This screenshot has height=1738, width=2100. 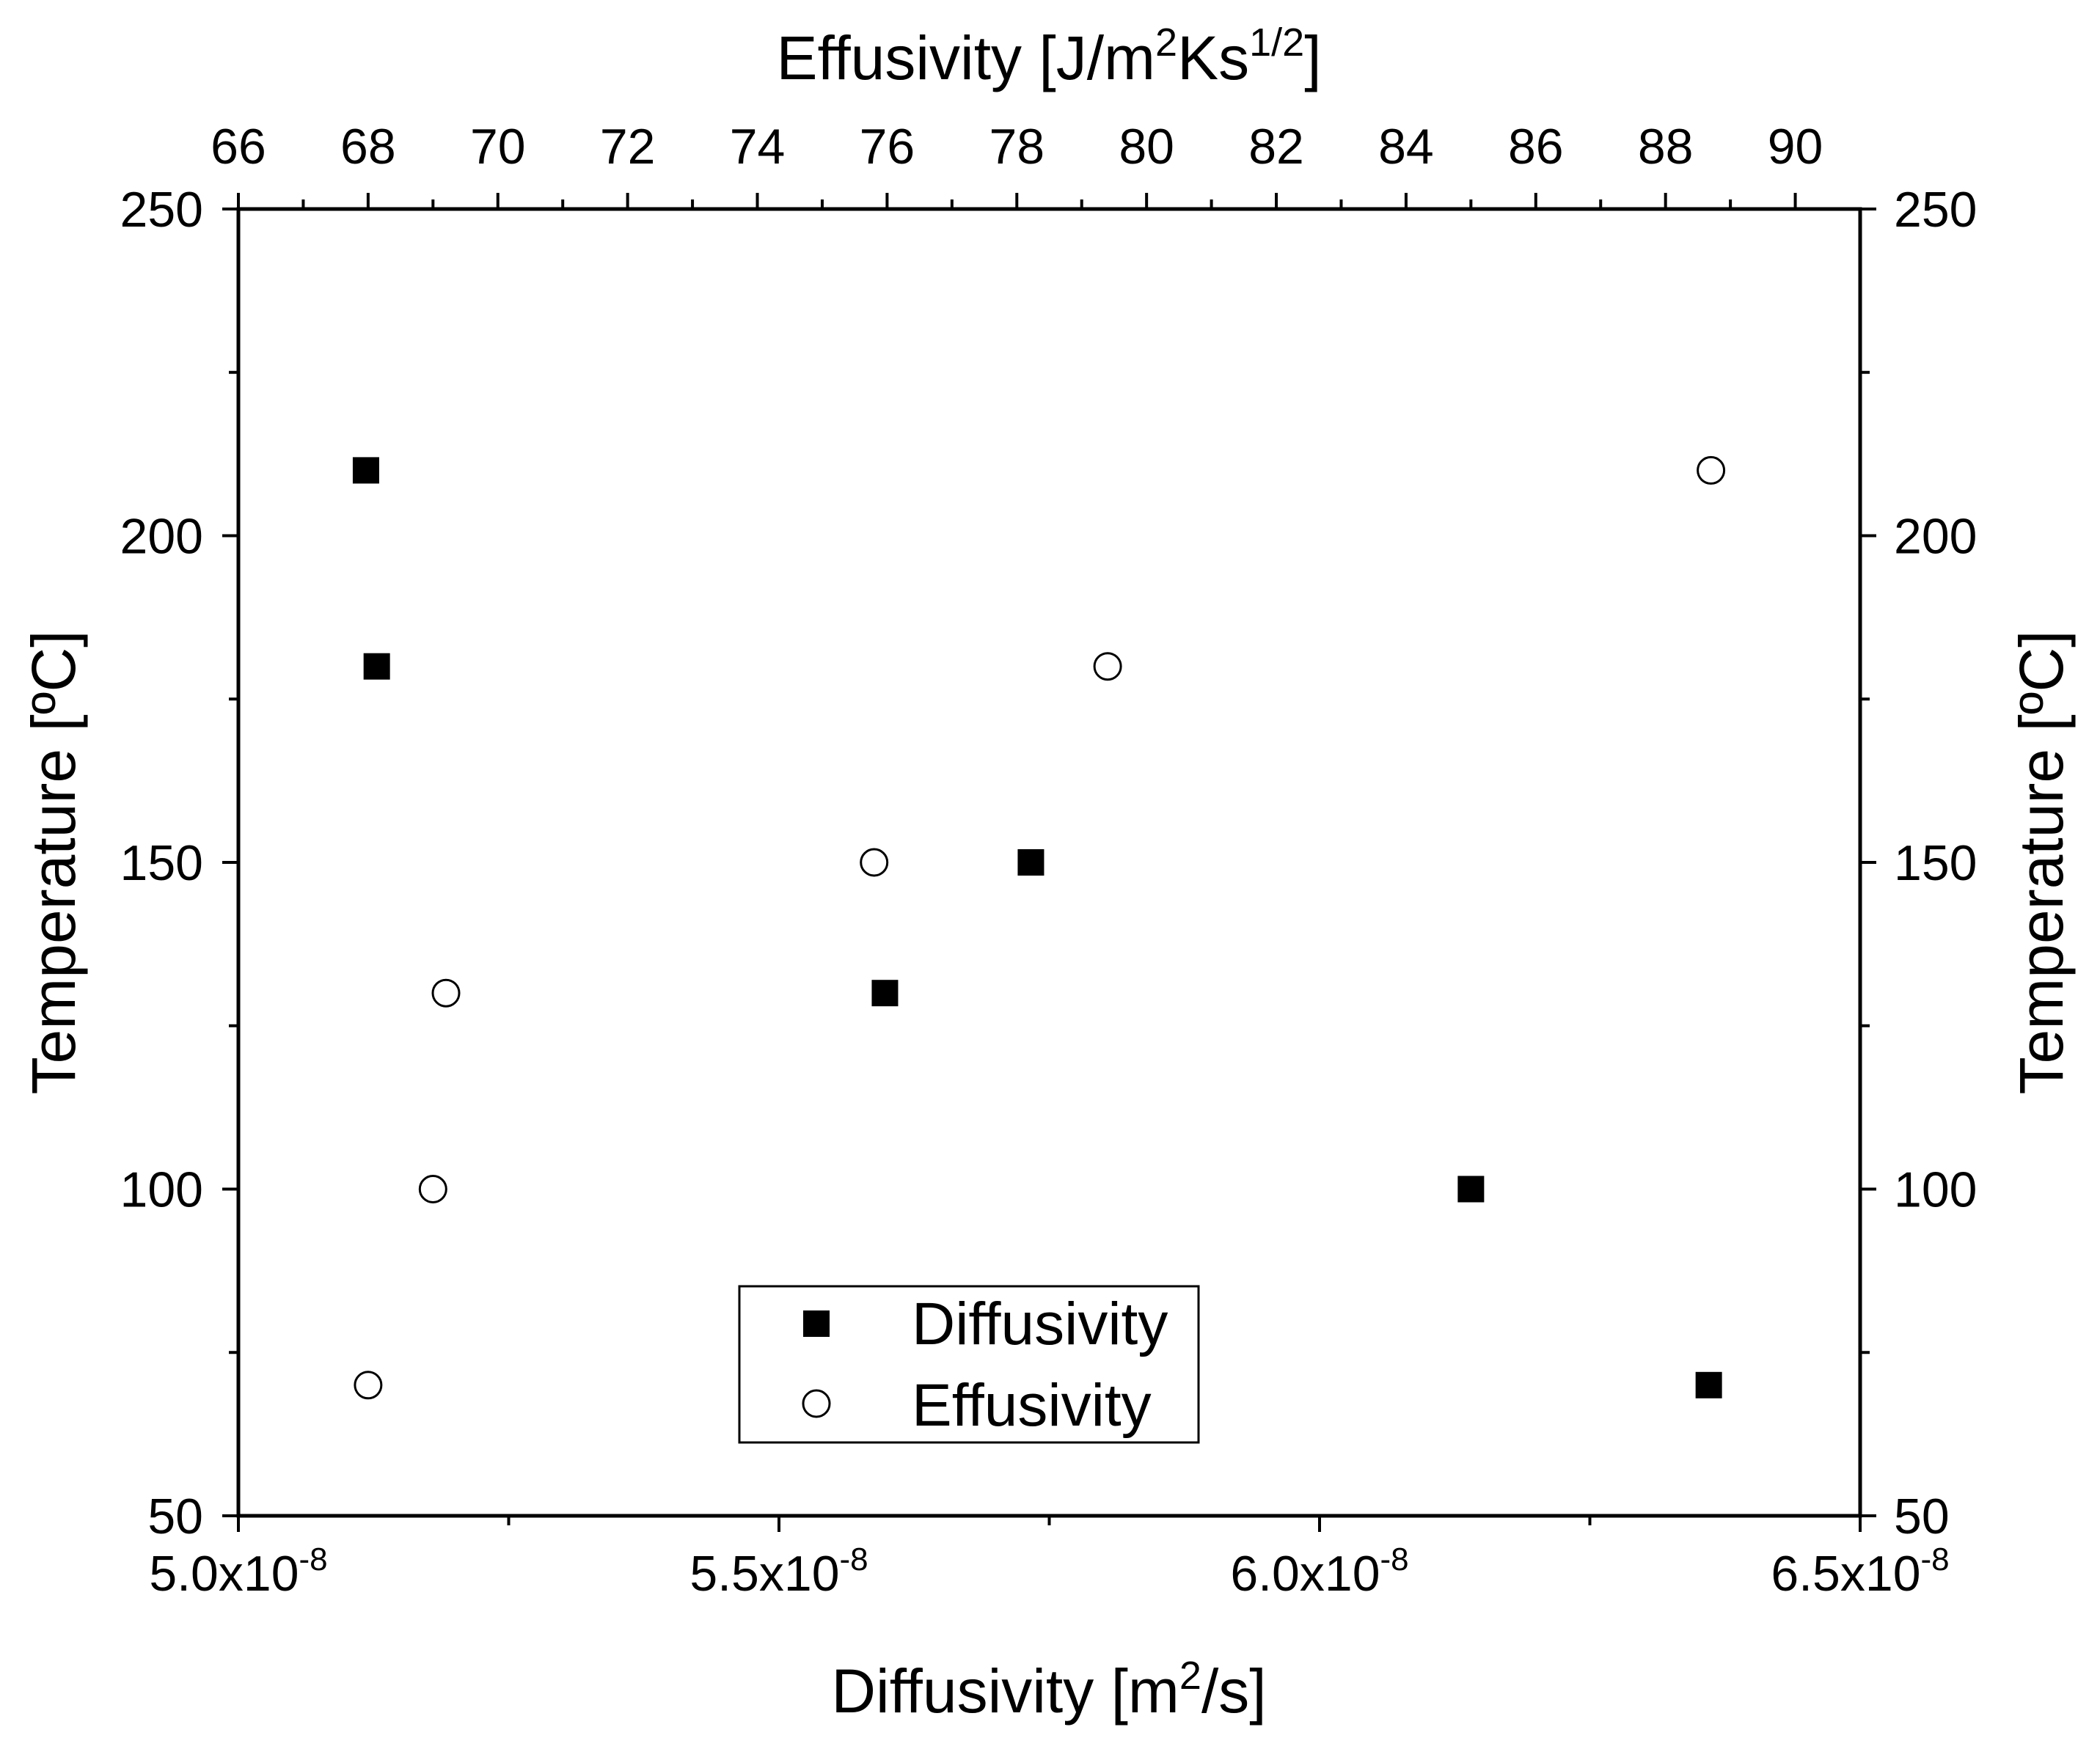 What do you see at coordinates (161, 210) in the screenshot?
I see `y-left-tick-label: 250` at bounding box center [161, 210].